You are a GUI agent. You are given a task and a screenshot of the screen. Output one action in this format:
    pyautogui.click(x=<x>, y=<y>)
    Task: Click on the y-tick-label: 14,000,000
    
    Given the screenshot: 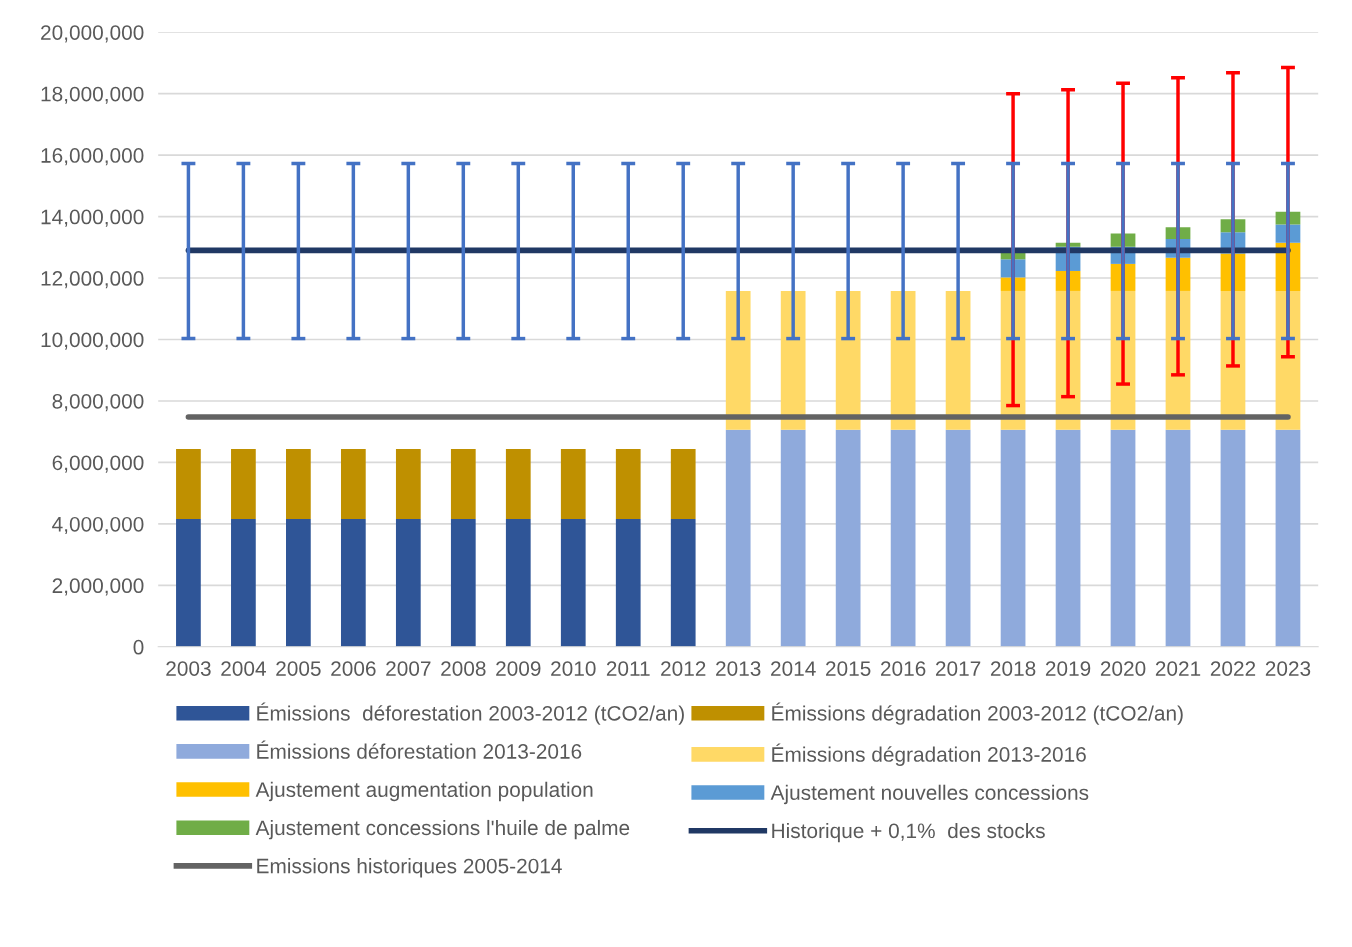 What is the action you would take?
    pyautogui.click(x=92, y=218)
    